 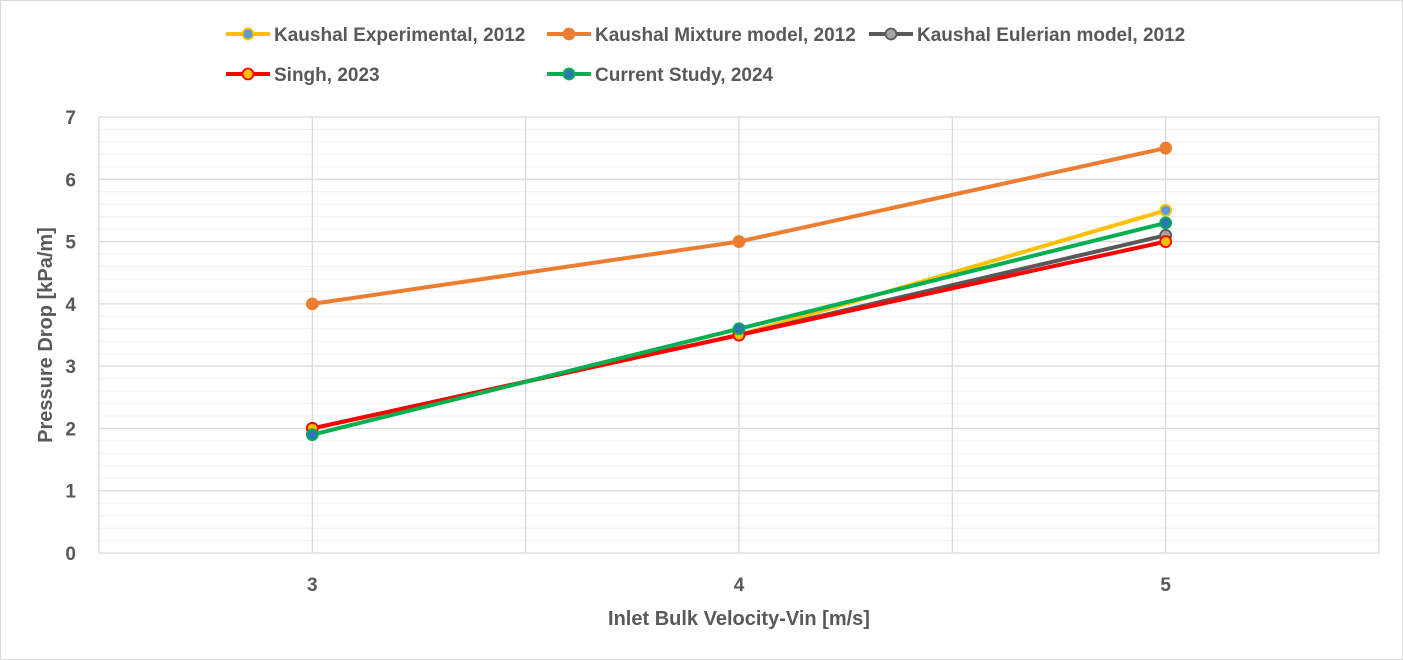 What do you see at coordinates (70, 554) in the screenshot?
I see `y-tick-label: 0` at bounding box center [70, 554].